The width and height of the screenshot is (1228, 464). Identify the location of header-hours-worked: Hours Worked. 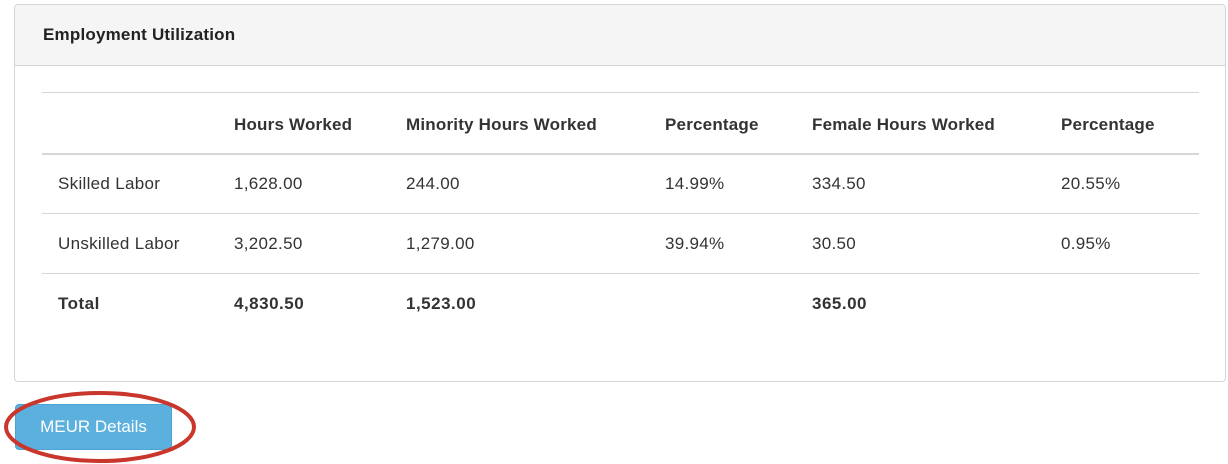
(304, 123).